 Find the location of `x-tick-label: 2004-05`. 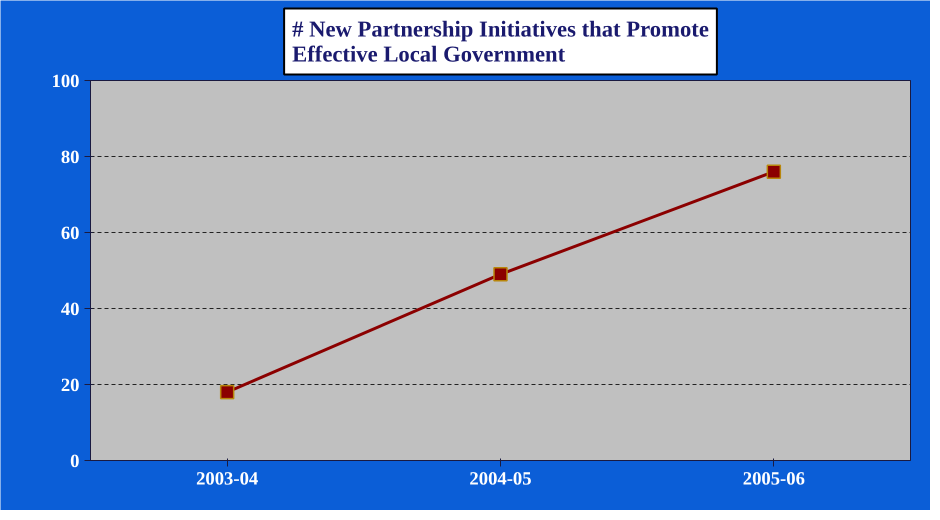

x-tick-label: 2004-05 is located at coordinates (500, 479).